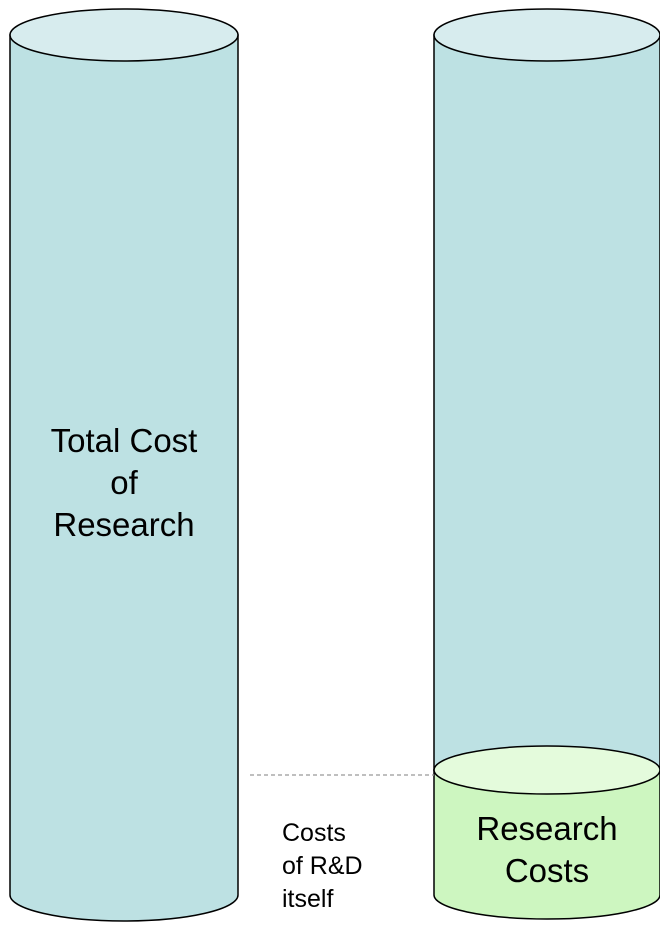 The height and width of the screenshot is (929, 660). Describe the element at coordinates (547, 828) in the screenshot. I see `research-costs-label-line-1: Research` at that location.